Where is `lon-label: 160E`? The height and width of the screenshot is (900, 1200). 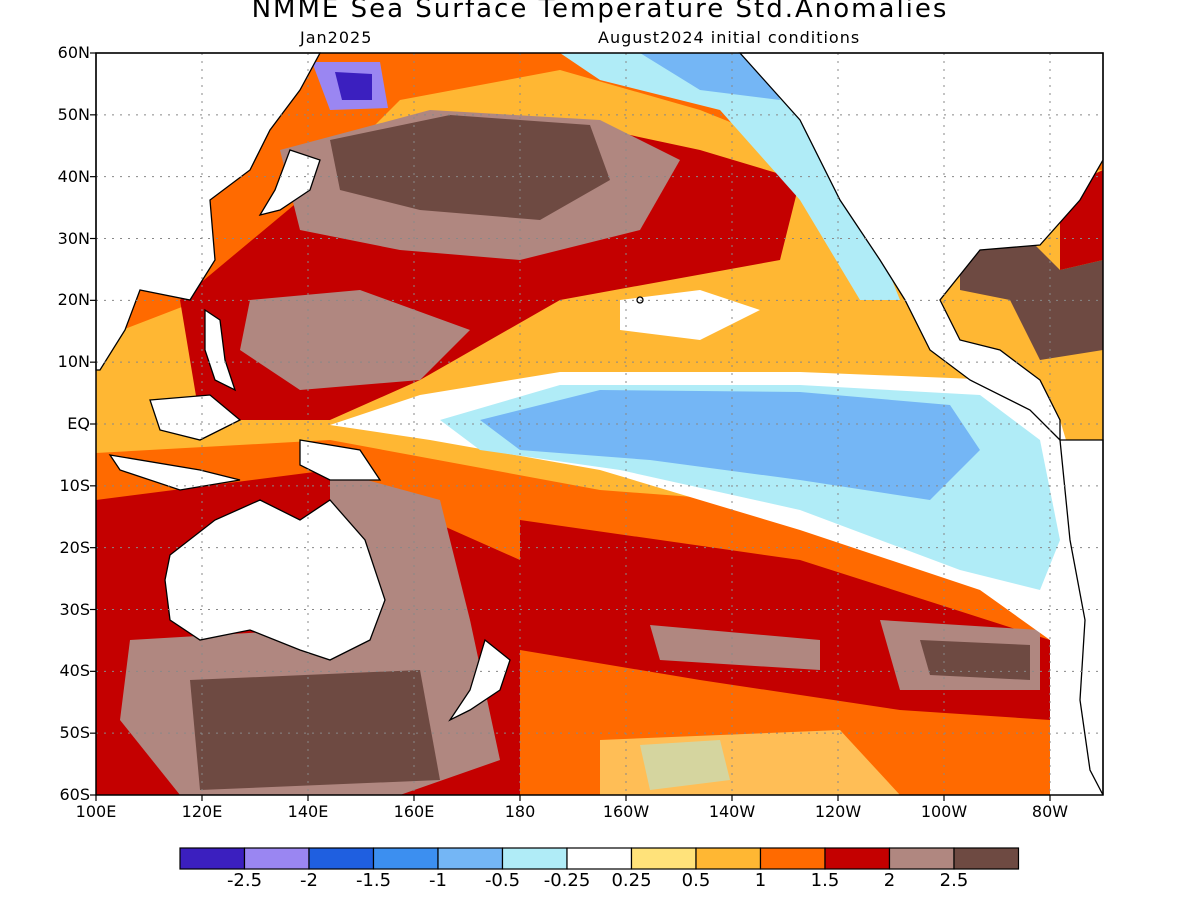
lon-label: 160E is located at coordinates (414, 811).